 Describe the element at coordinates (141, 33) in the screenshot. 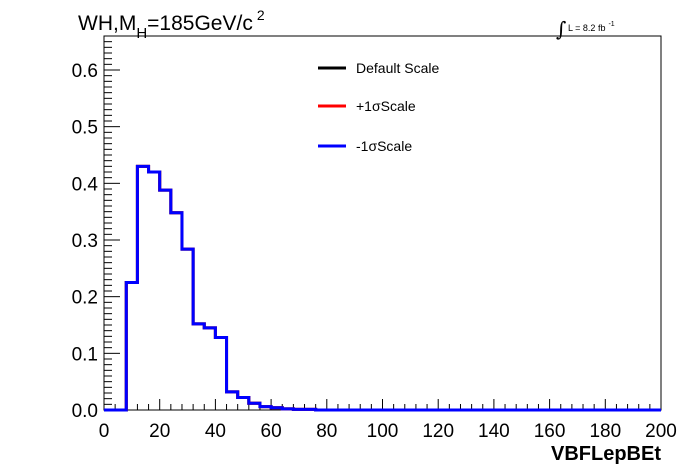

I see `title-subscript: H` at that location.